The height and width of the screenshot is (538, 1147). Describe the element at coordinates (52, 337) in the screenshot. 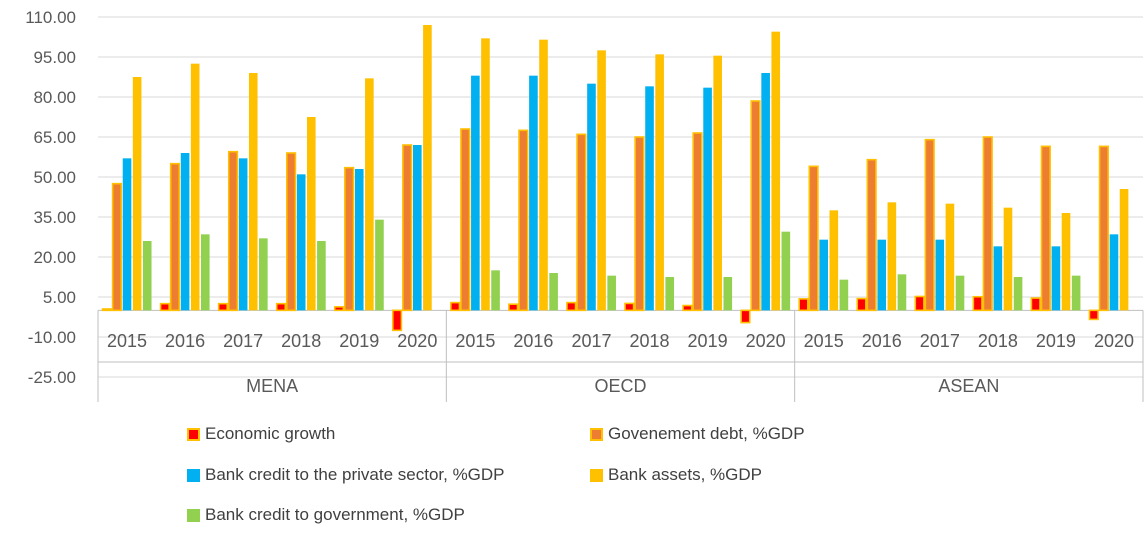

I see `y-tick-label: -10.00` at that location.